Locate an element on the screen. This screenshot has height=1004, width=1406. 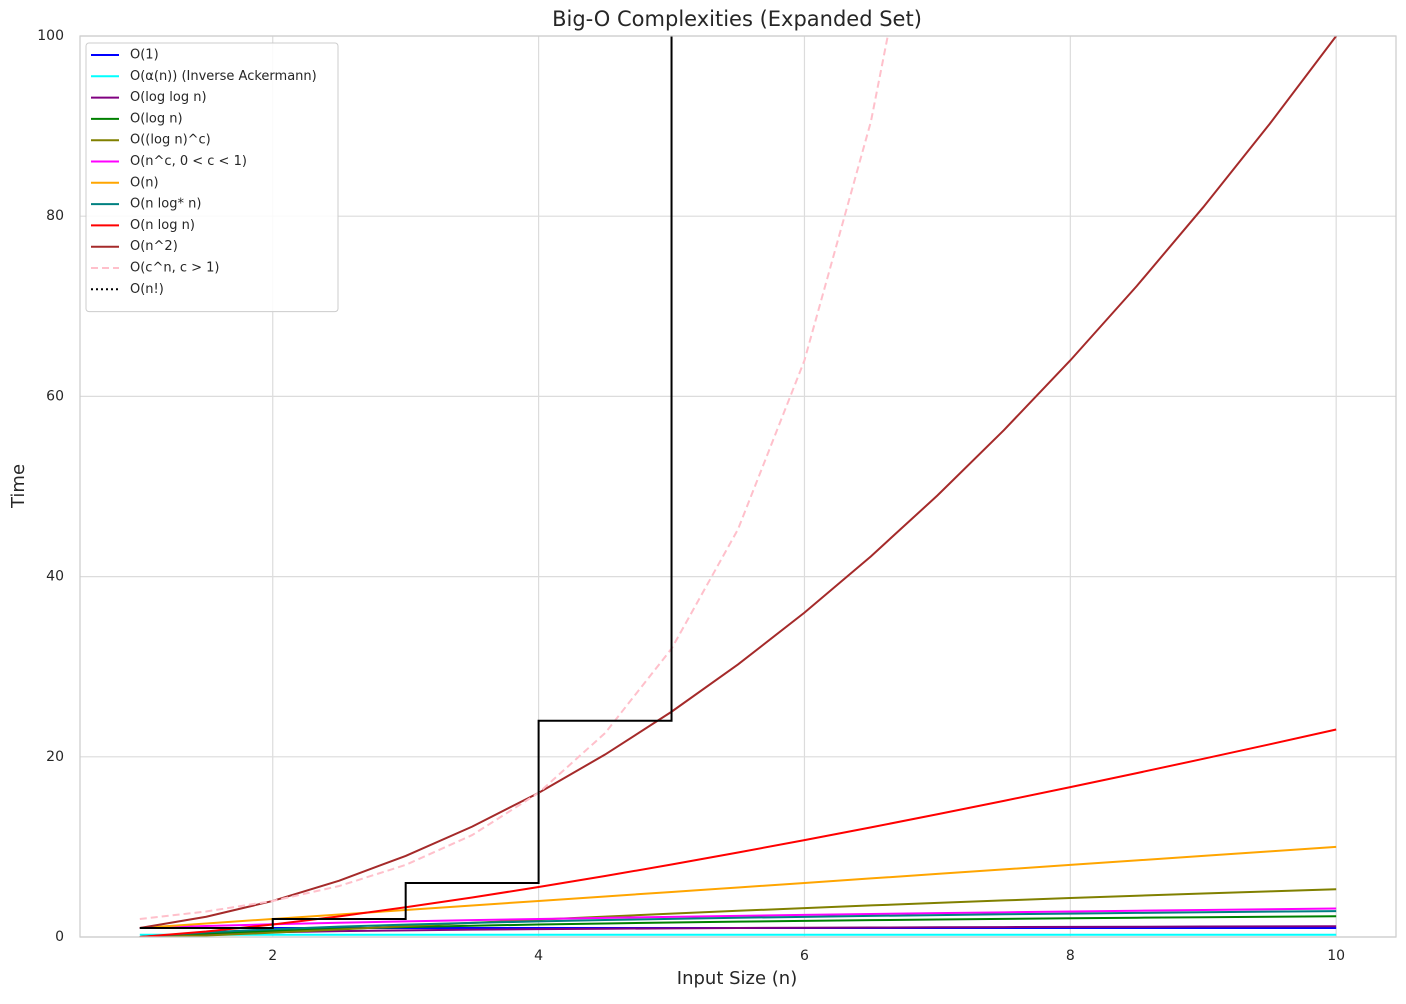
legend-label: O(n^2) is located at coordinates (154, 246).